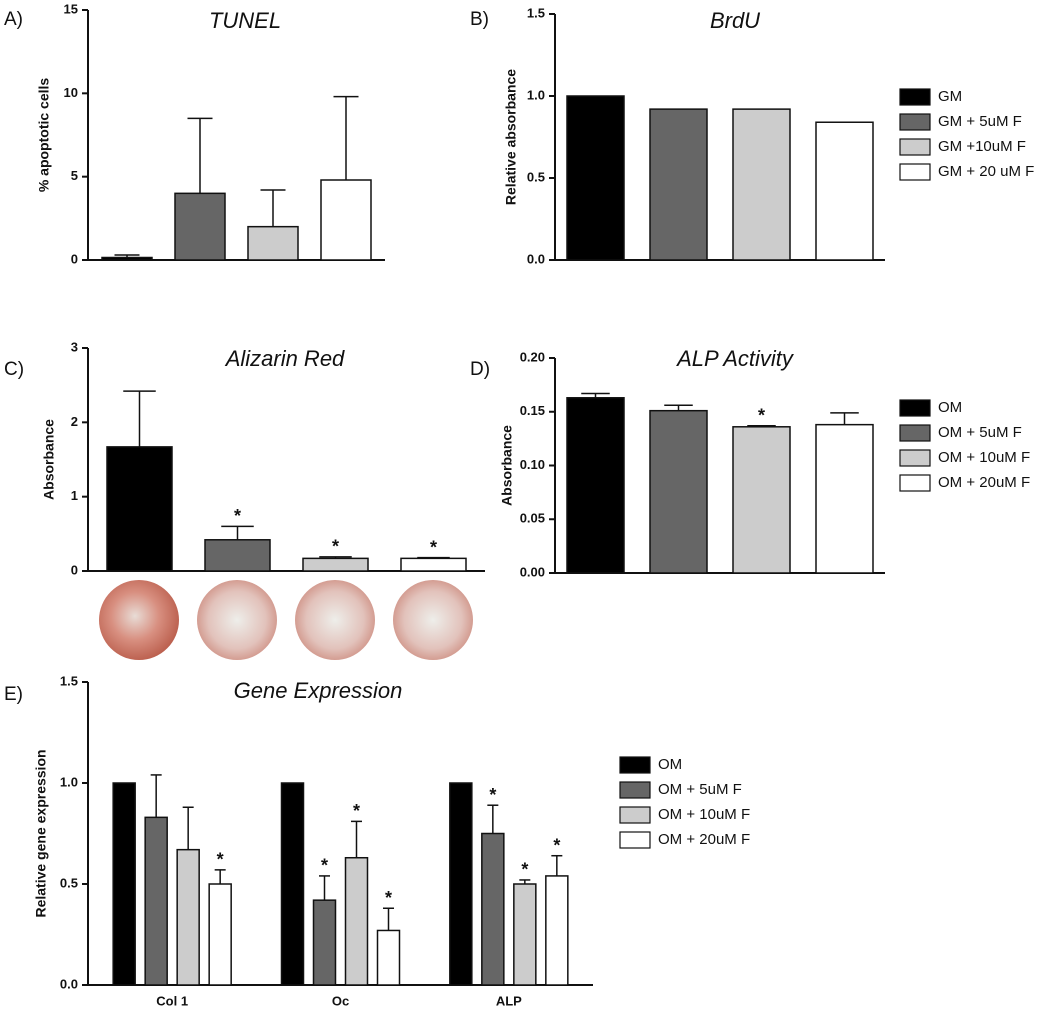 This screenshot has height=1017, width=1050. Describe the element at coordinates (13, 694) in the screenshot. I see `panel-label: E)` at that location.